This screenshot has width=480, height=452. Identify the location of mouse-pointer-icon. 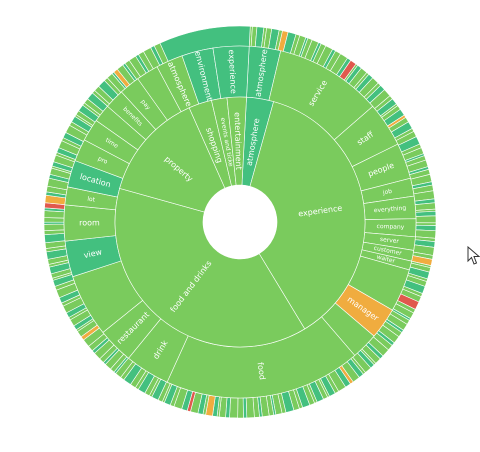
(473, 255).